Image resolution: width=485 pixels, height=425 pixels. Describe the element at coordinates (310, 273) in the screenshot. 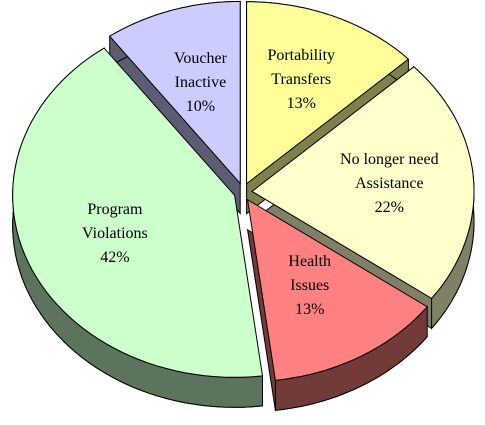

I see `category-name: Health Issues` at that location.